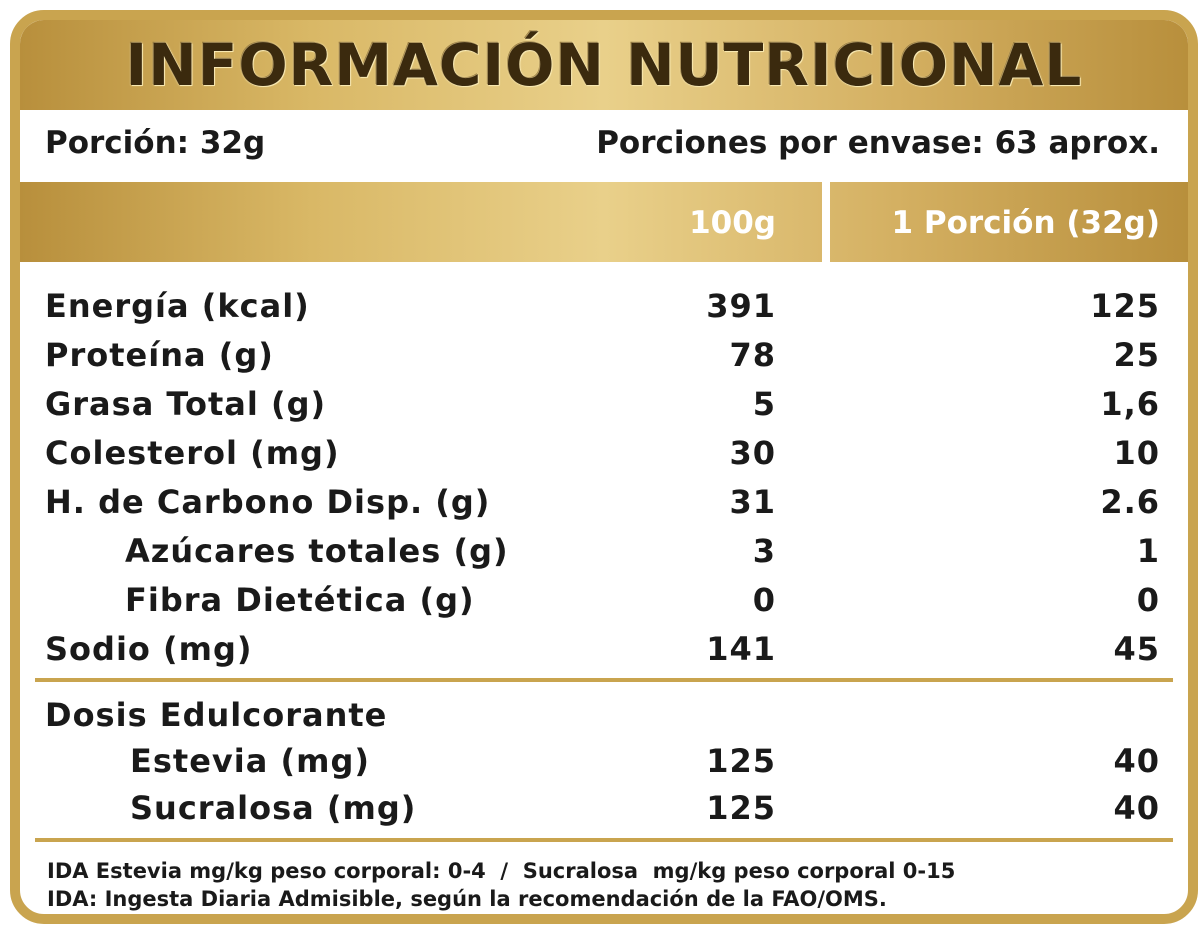  Describe the element at coordinates (752, 502) in the screenshot. I see `cell: 31` at that location.